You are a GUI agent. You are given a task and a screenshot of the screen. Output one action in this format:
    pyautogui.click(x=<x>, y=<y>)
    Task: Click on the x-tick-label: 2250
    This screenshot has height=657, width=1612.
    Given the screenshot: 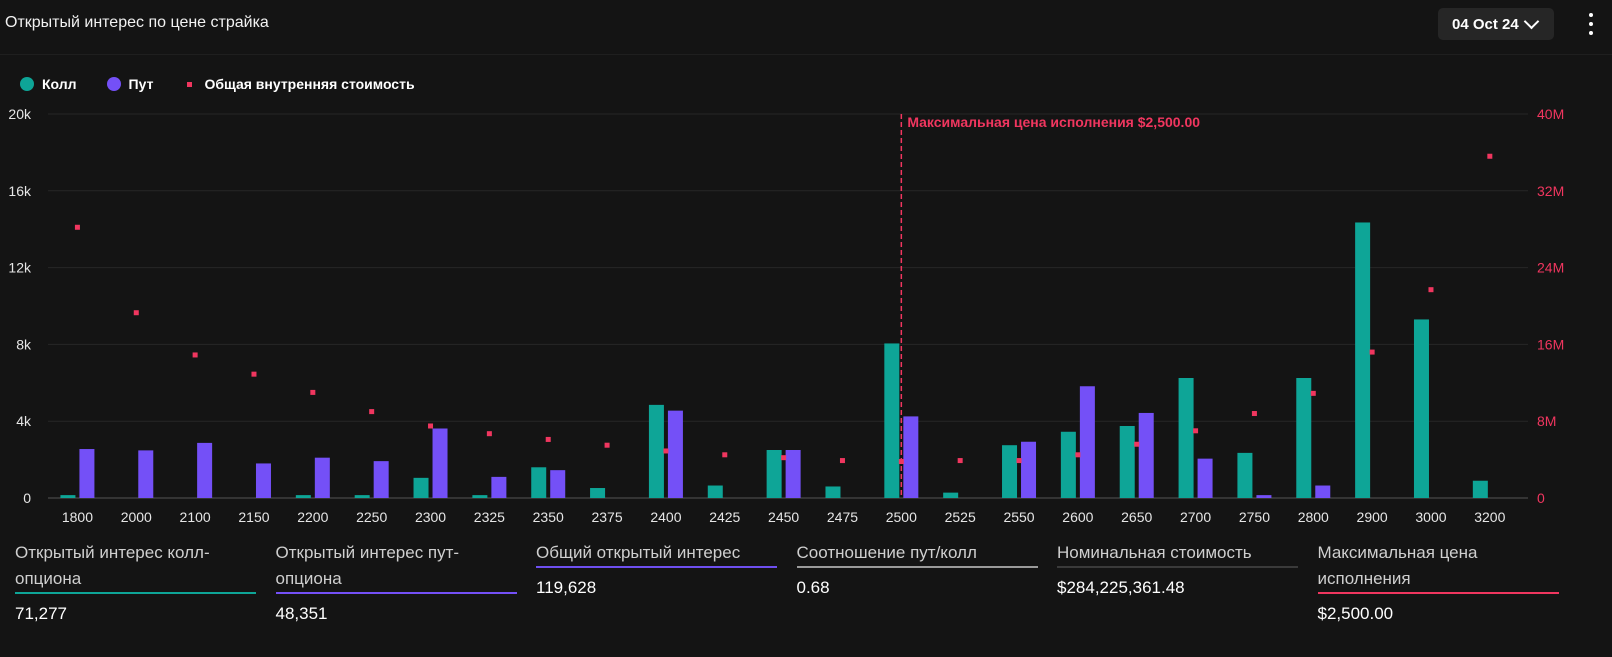 What is the action you would take?
    pyautogui.click(x=371, y=517)
    